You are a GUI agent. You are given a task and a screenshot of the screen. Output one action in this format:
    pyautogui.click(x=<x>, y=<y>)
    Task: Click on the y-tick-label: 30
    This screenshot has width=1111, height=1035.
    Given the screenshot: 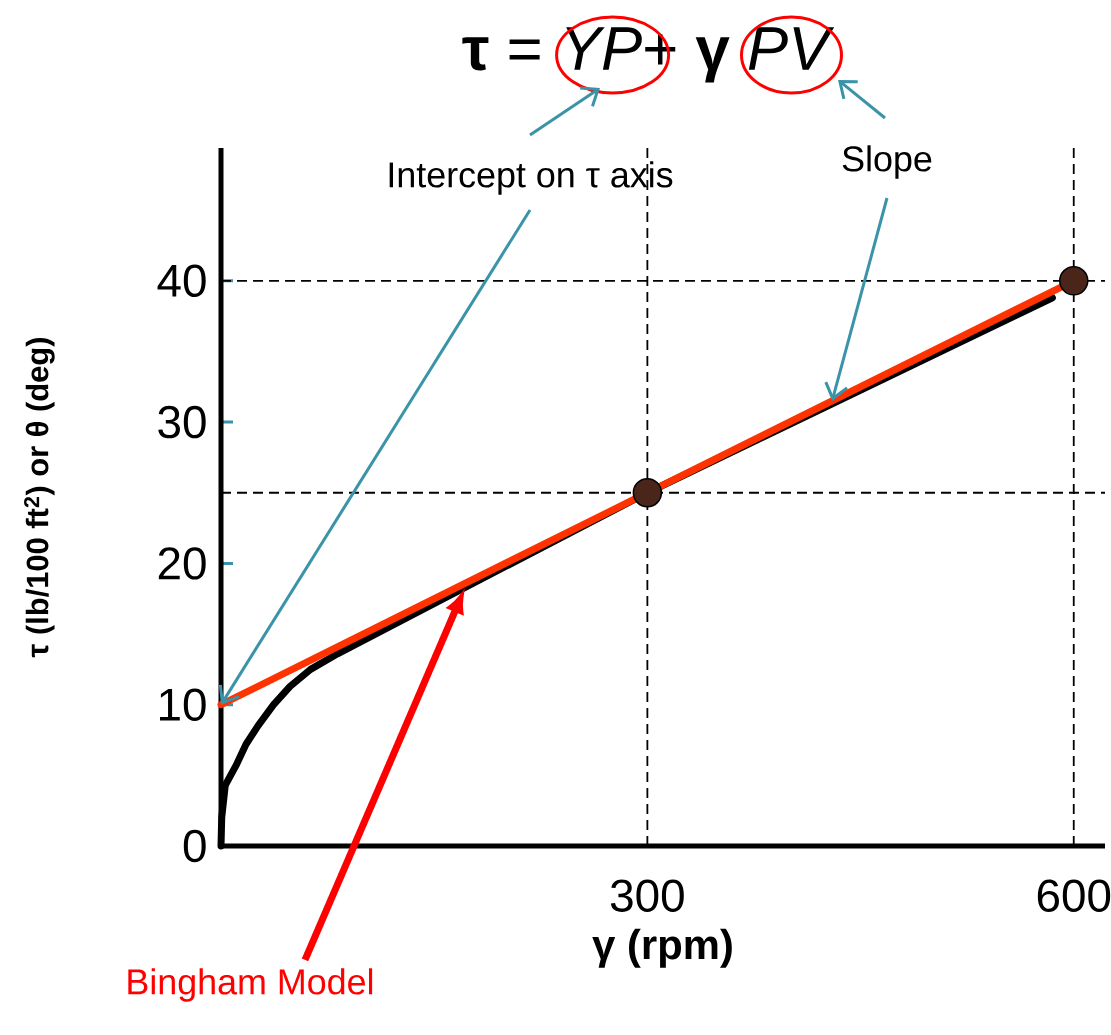 What is the action you would take?
    pyautogui.click(x=182, y=422)
    